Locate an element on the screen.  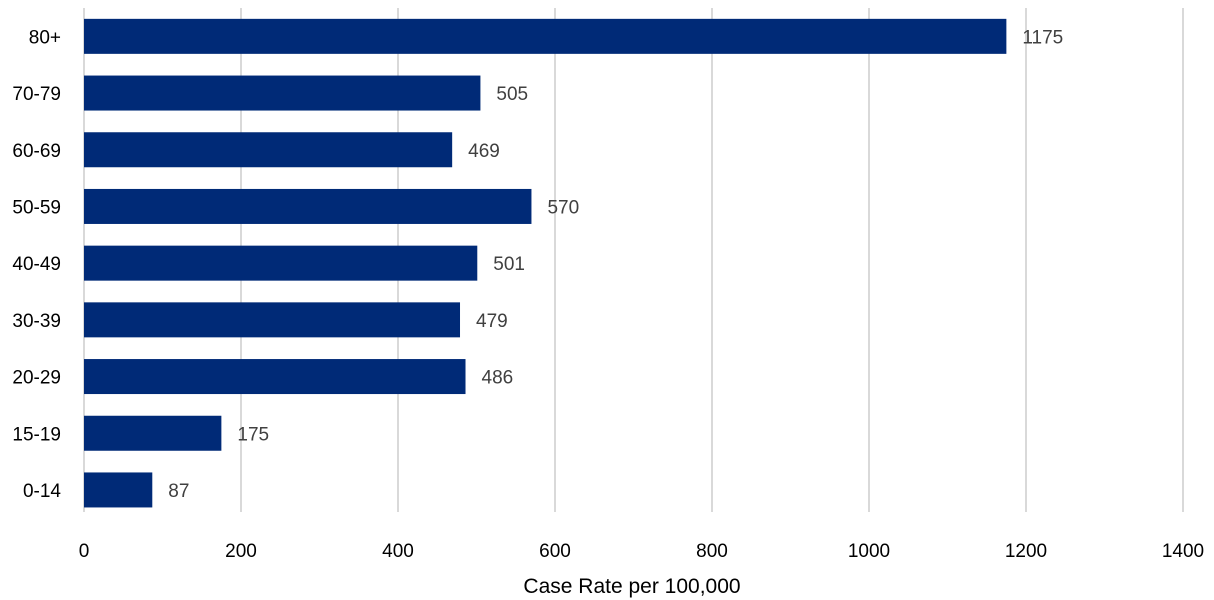
x-tick-label: 1400 is located at coordinates (1183, 551).